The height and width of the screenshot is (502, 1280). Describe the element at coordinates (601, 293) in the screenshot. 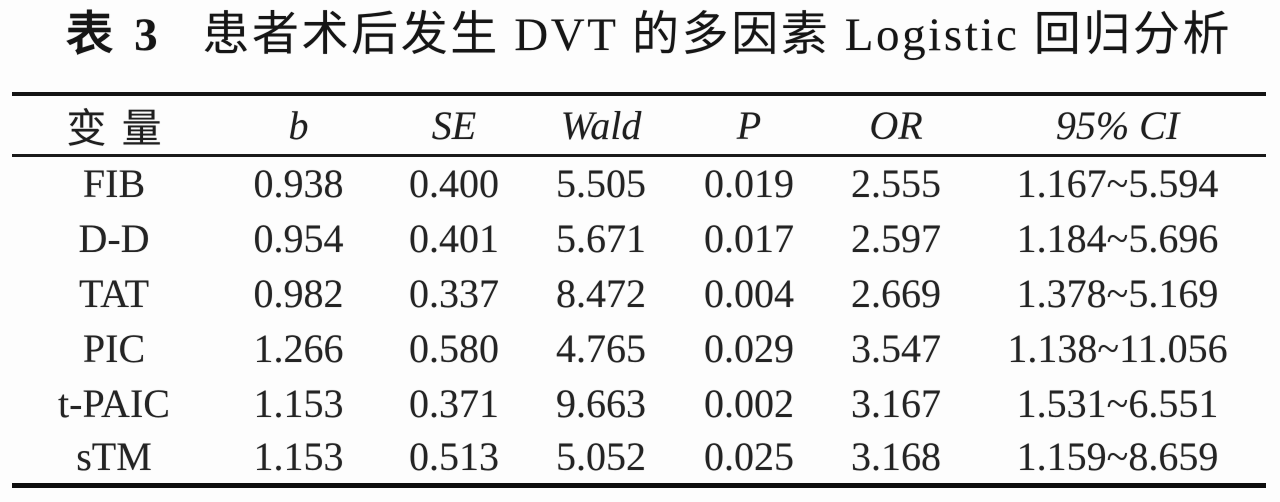

I see `cell-wald: 8.472` at that location.